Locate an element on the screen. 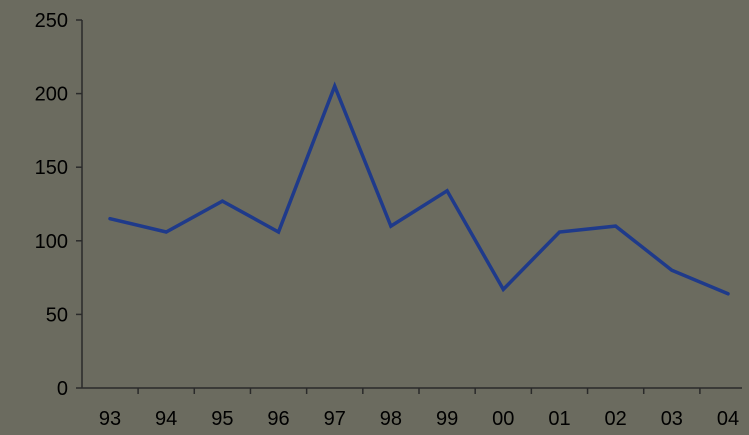 The width and height of the screenshot is (749, 435). x-tick-label: 99 is located at coordinates (447, 419).